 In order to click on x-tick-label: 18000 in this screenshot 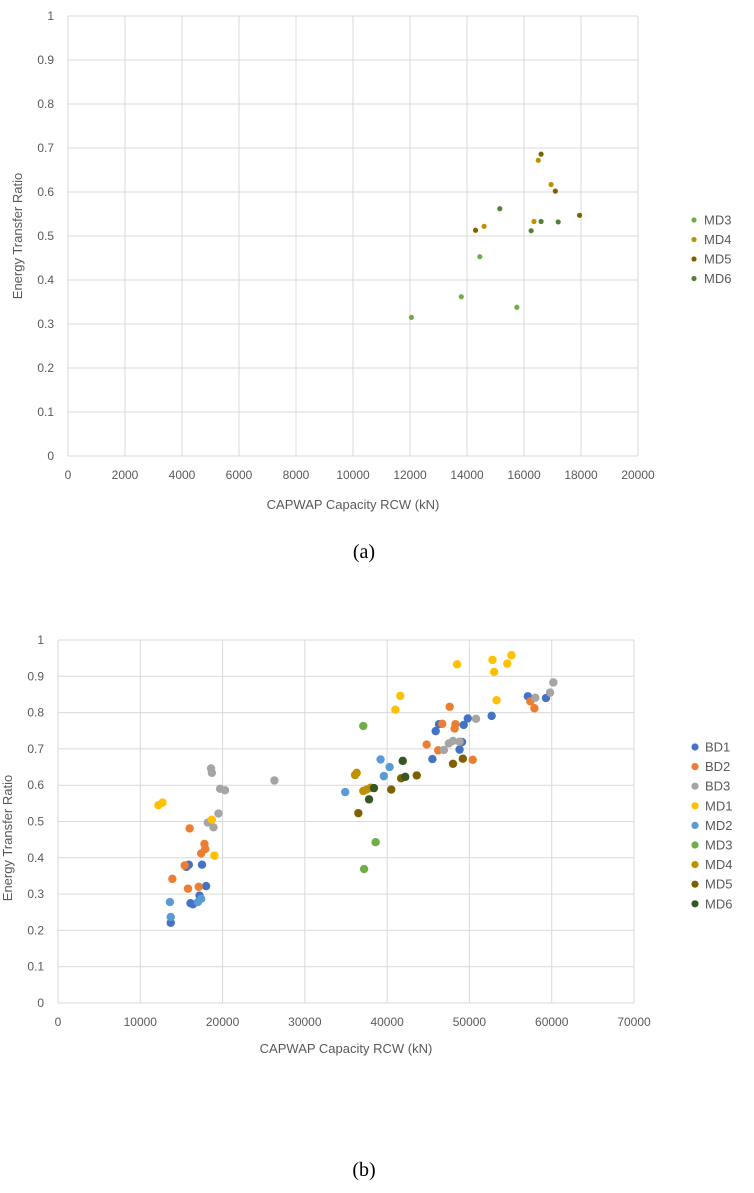, I will do `click(581, 475)`.